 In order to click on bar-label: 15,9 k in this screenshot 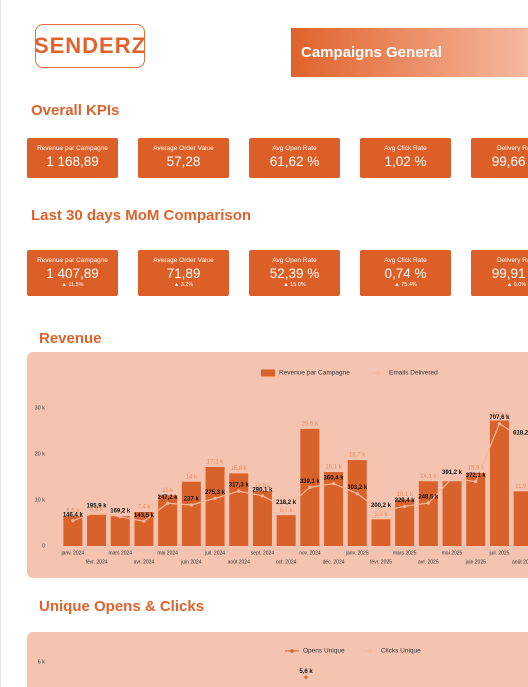, I will do `click(476, 469)`.